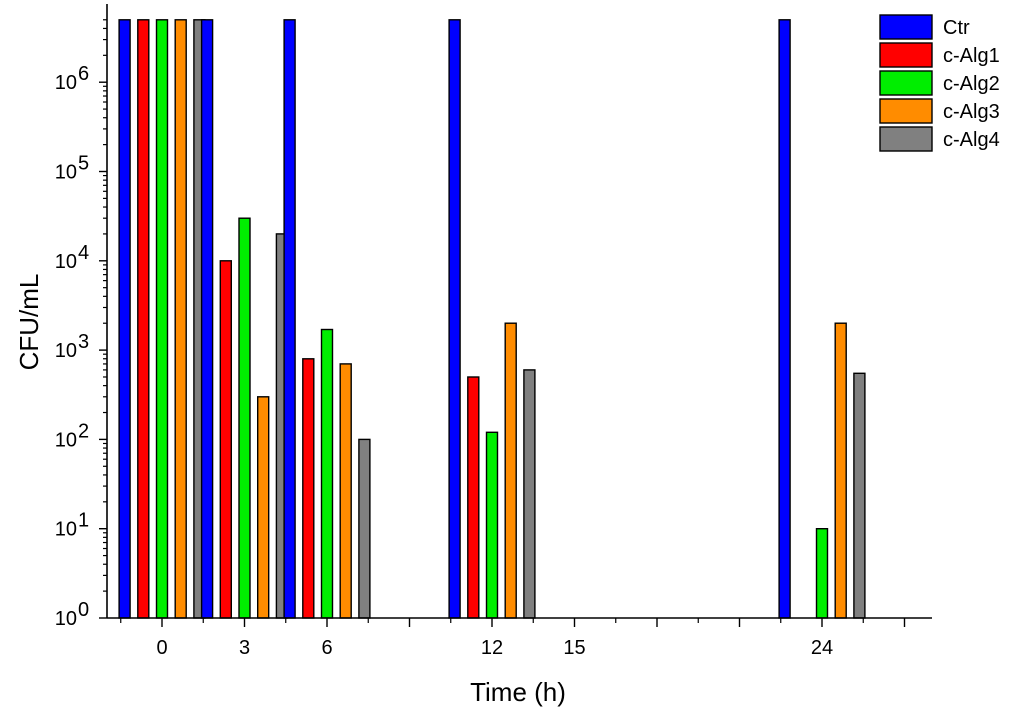  Describe the element at coordinates (510, 470) in the screenshot. I see `bar-c-alg3-t12` at that location.